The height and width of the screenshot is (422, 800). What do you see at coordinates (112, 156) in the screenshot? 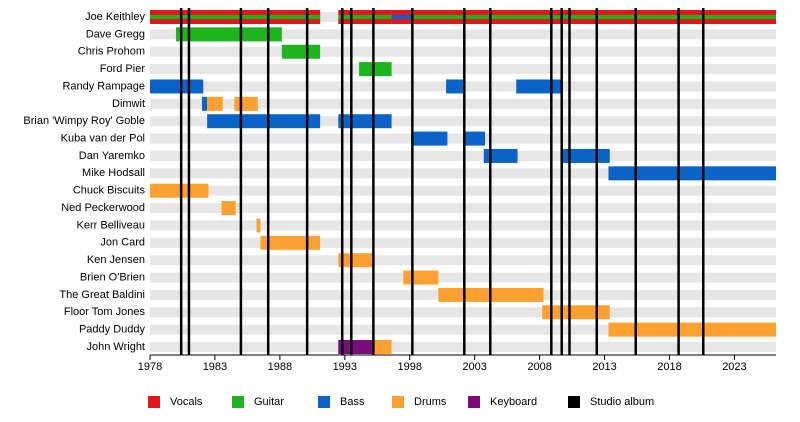
I see `member-name: Dan Yaremko` at bounding box center [112, 156].